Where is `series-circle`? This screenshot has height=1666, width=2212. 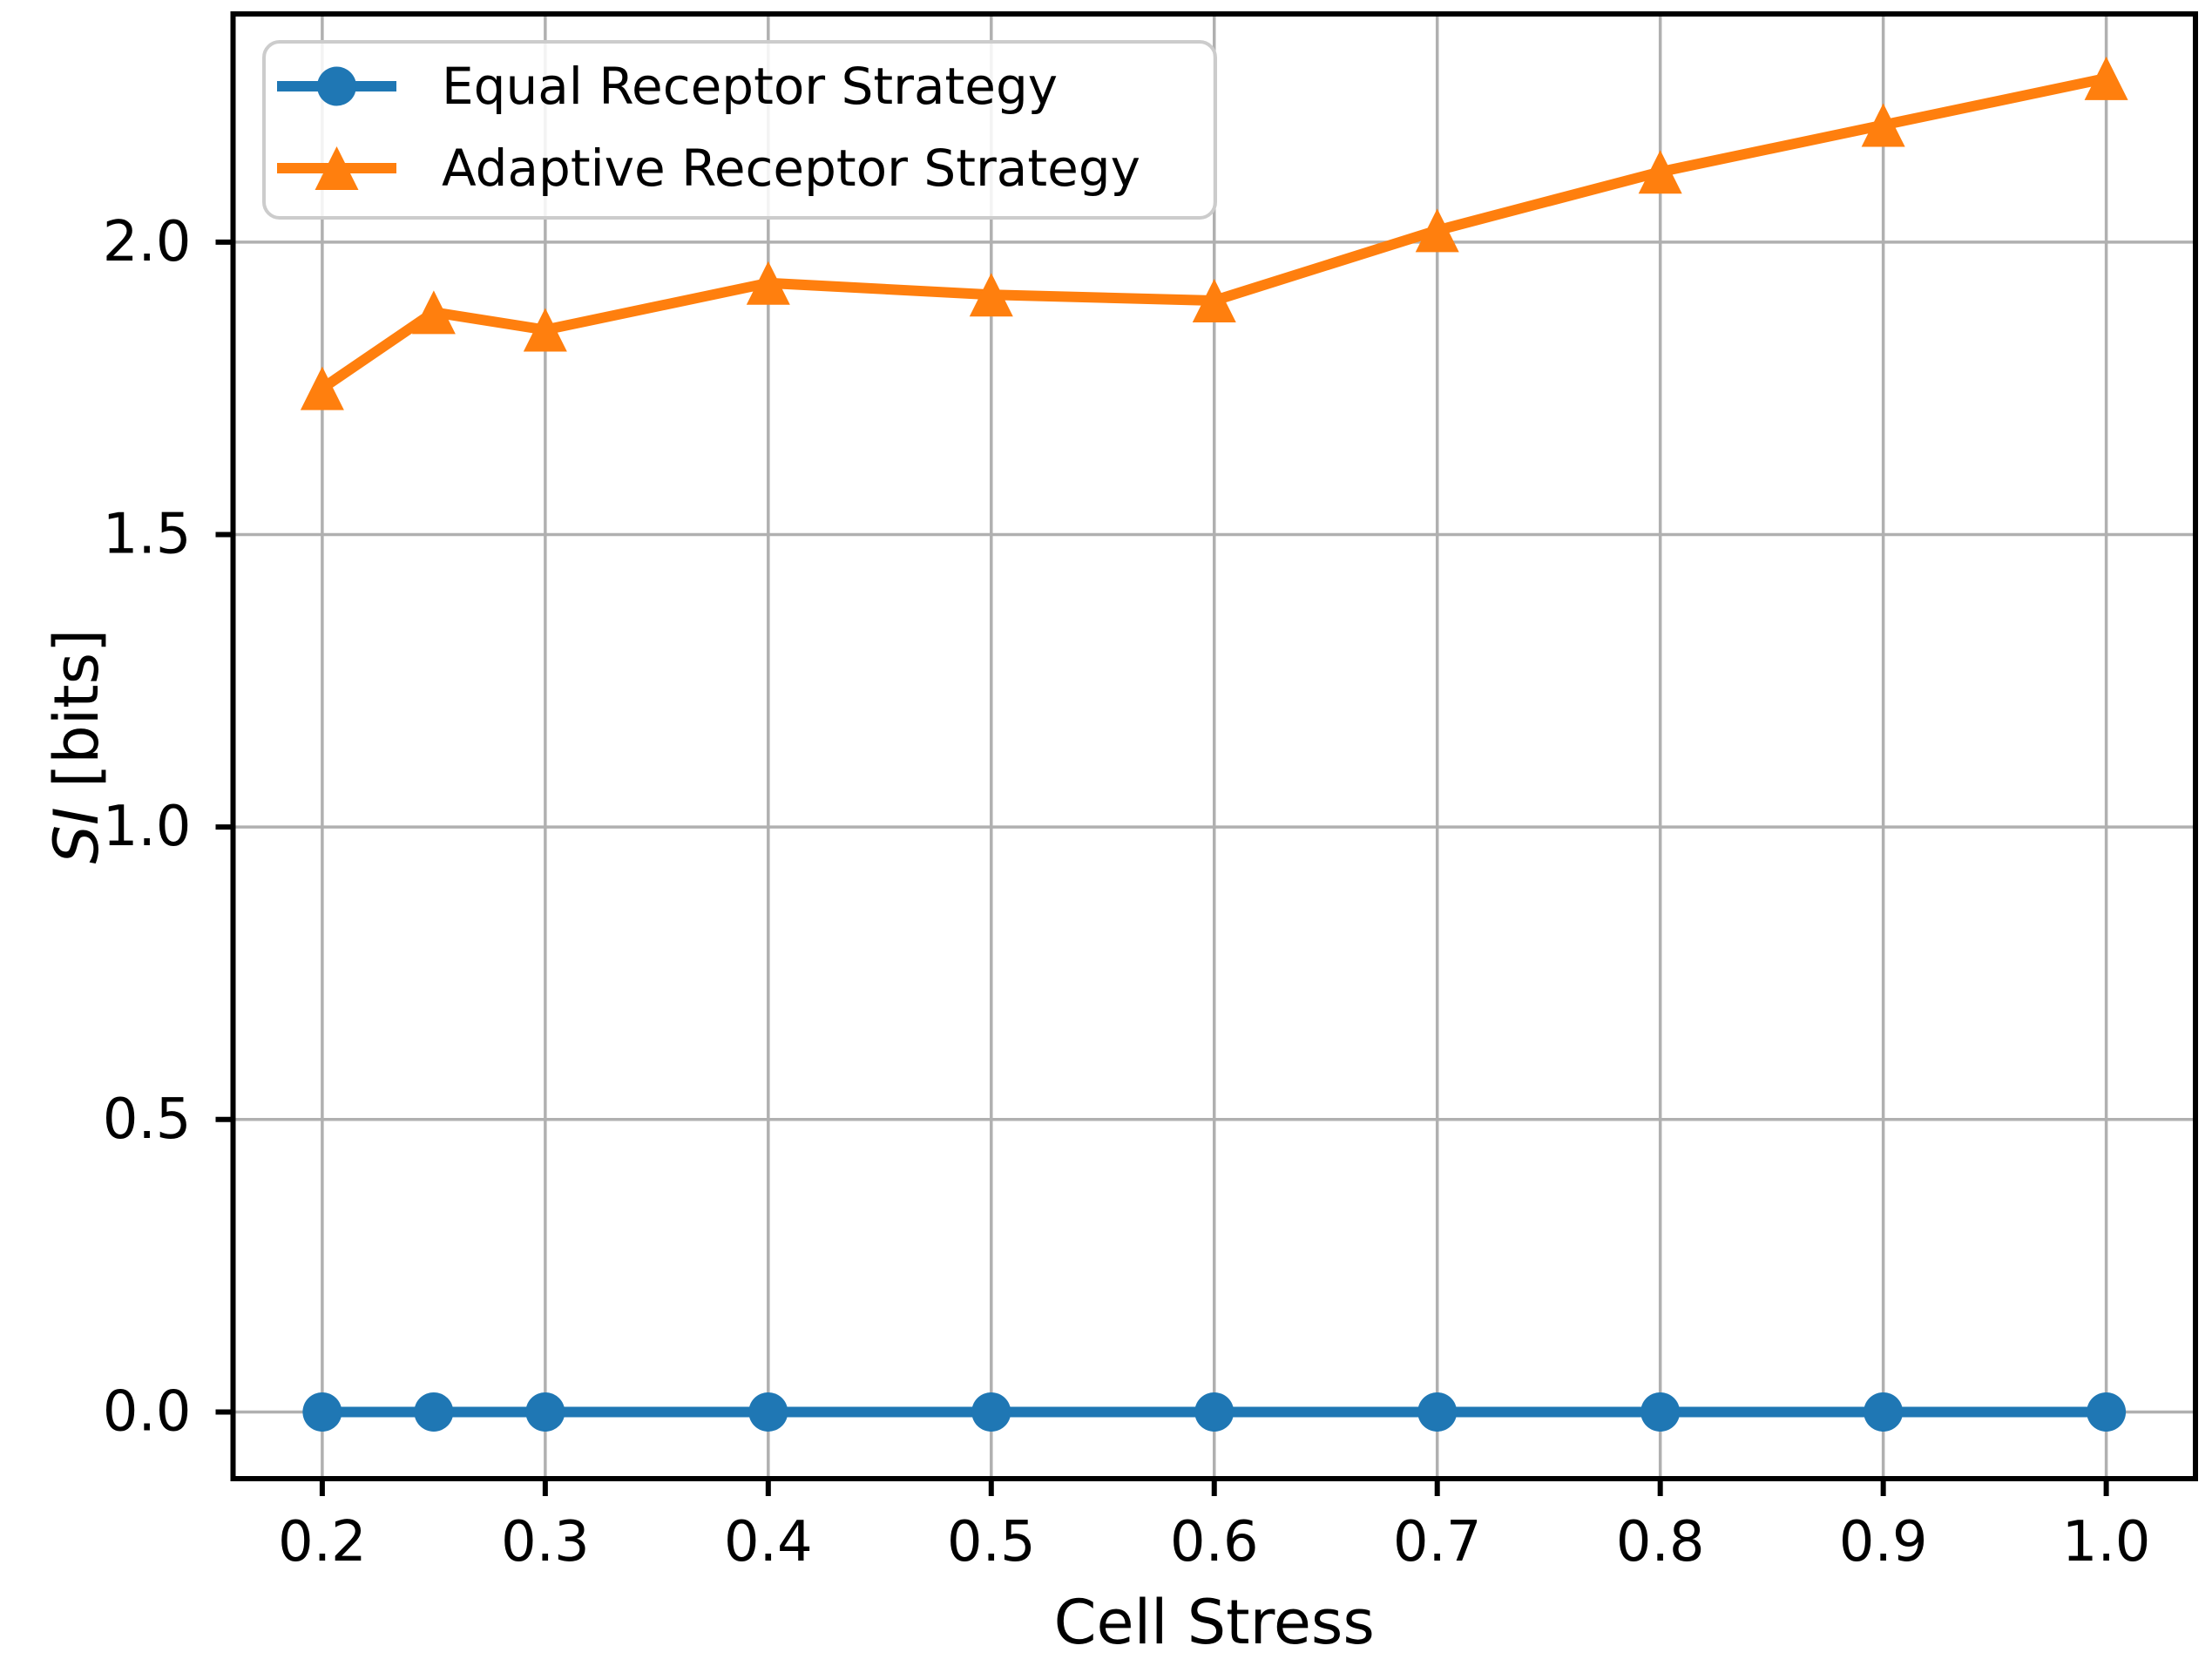 series-circle is located at coordinates (1214, 1412).